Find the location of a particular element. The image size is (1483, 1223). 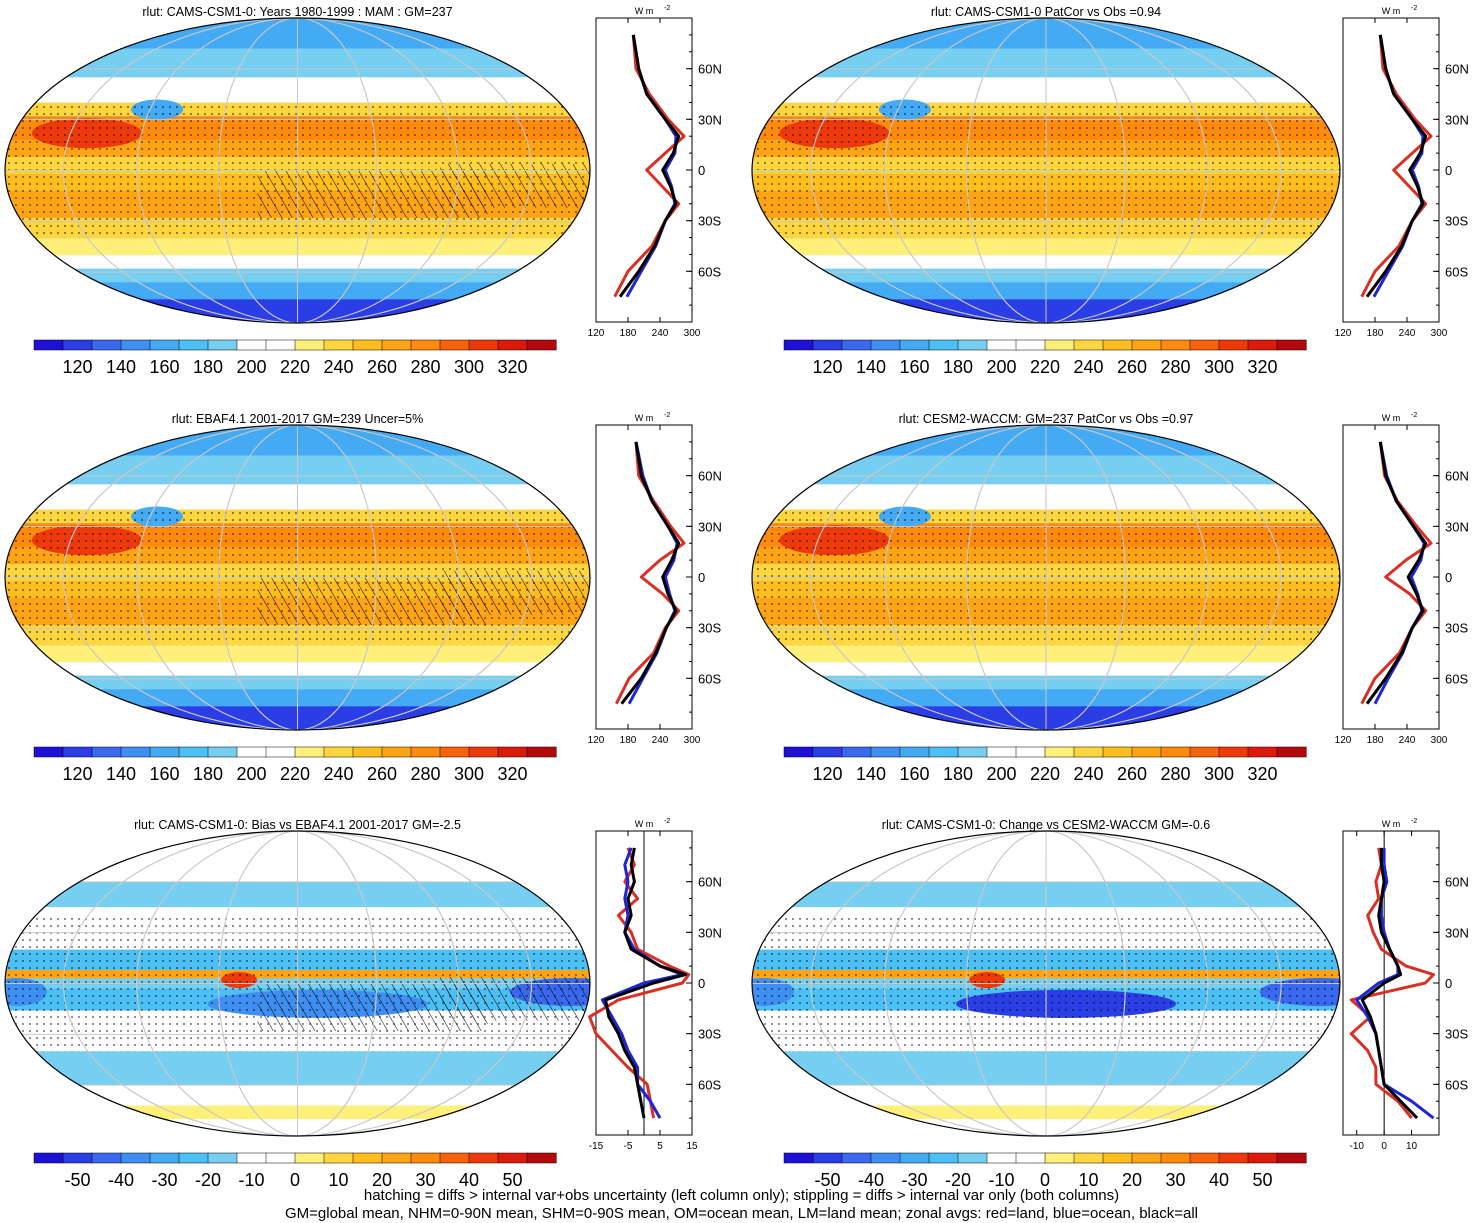

zonal-frame is located at coordinates (644, 170).